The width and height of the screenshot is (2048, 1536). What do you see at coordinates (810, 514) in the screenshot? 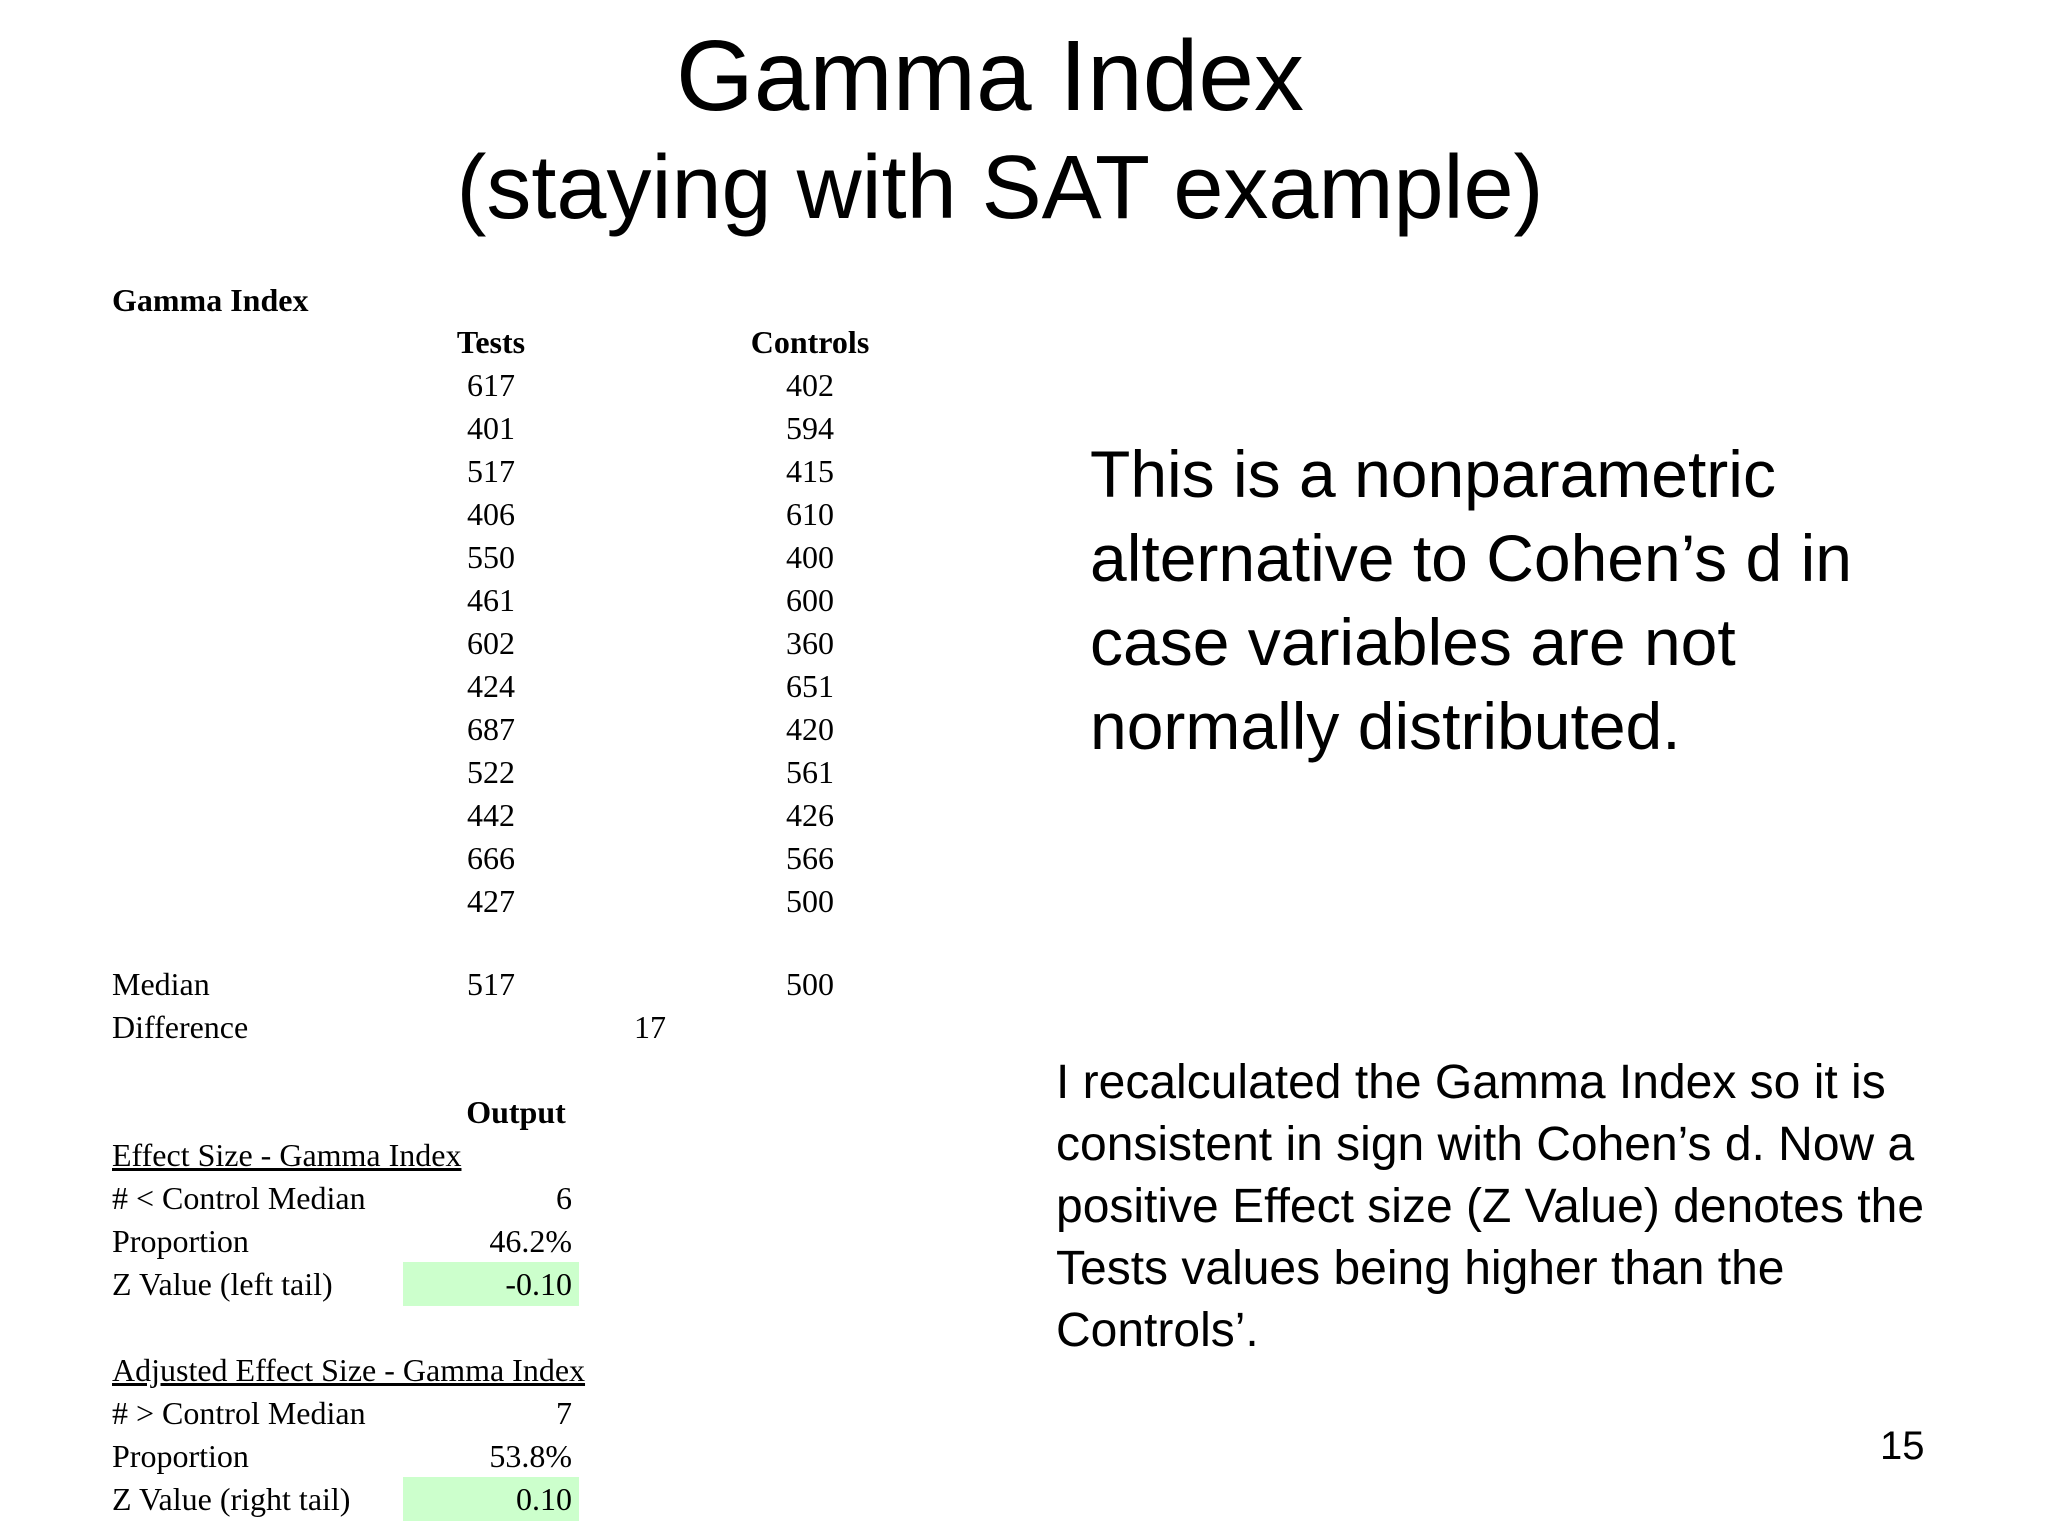
I see `controls-value: 610` at bounding box center [810, 514].